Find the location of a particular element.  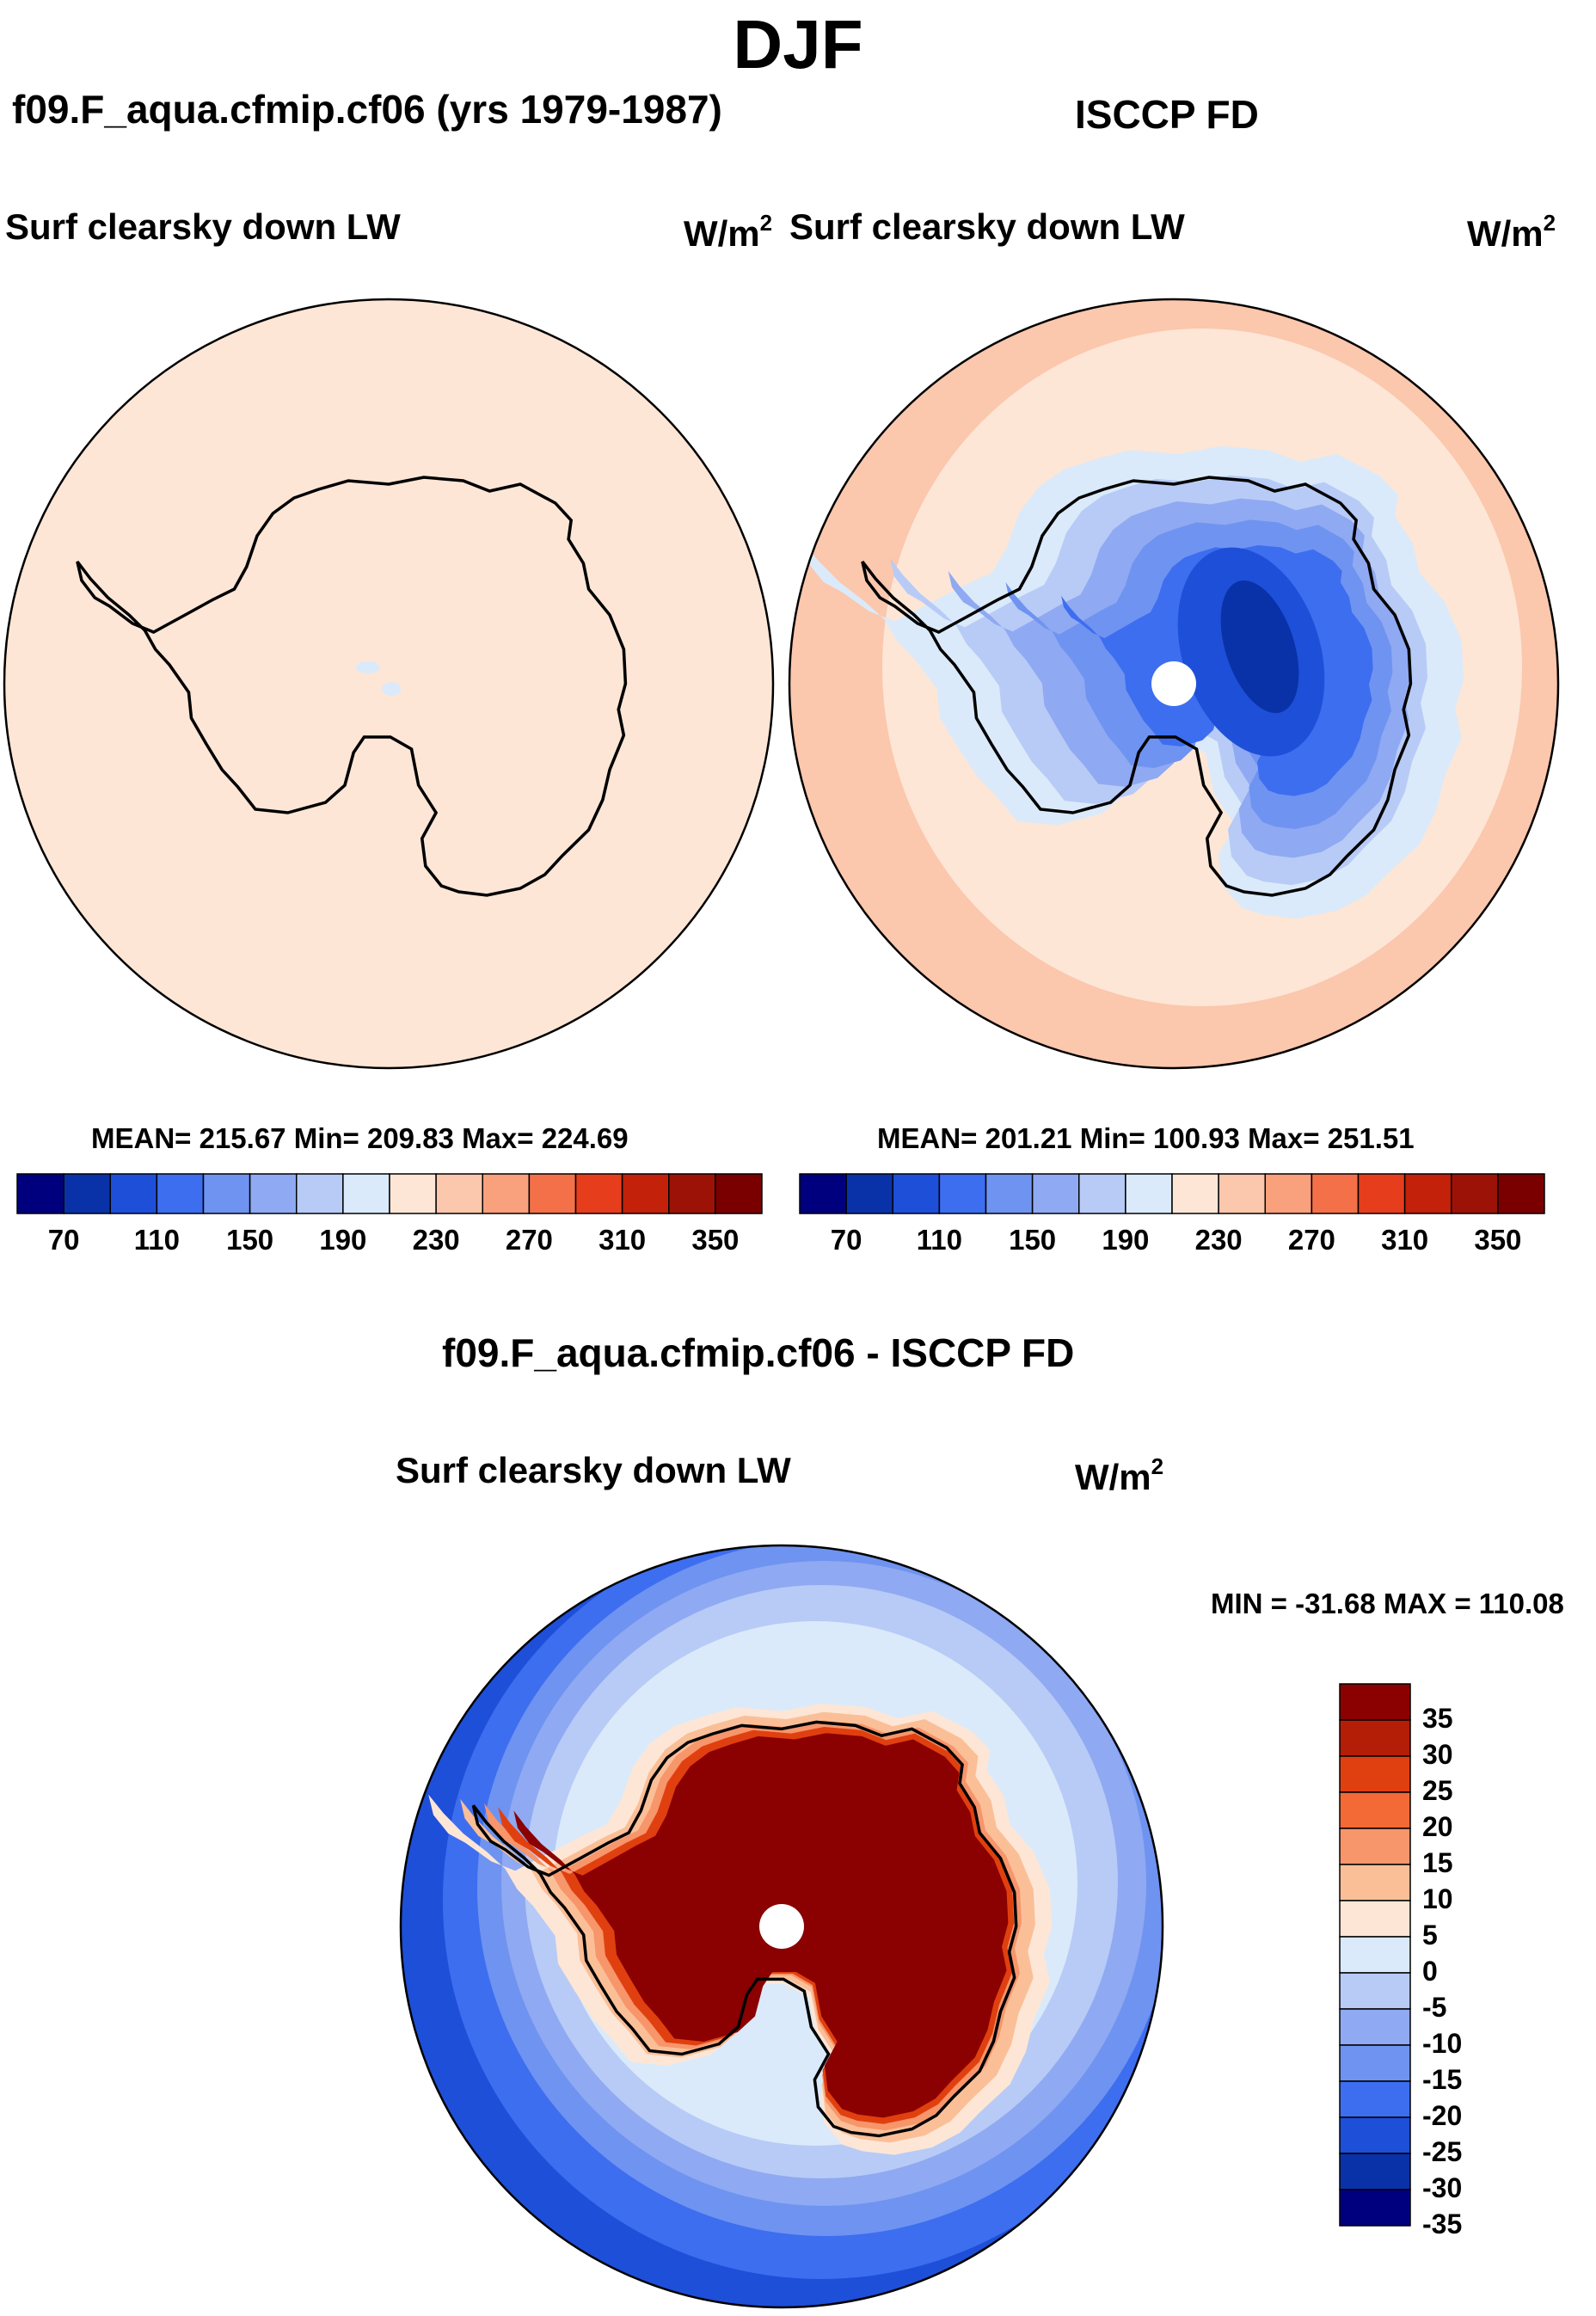

colorbar-tick-label: 30 is located at coordinates (1437, 1754).